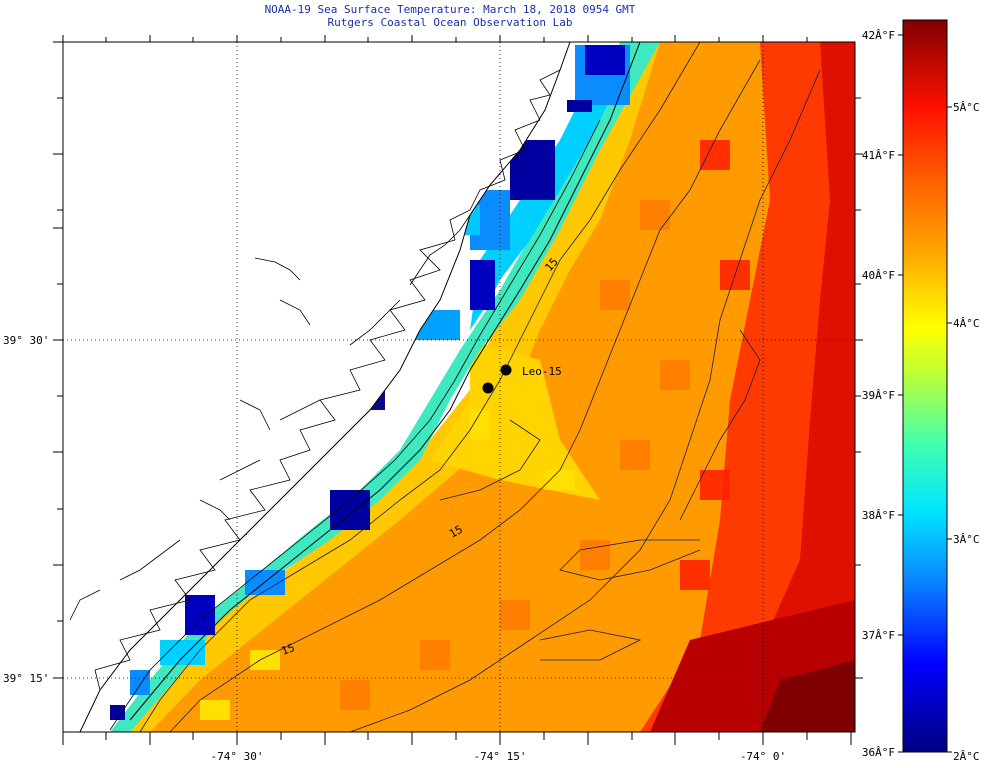  Describe the element at coordinates (966, 756) in the screenshot. I see `colorbar-c-label: 2Â°C` at that location.